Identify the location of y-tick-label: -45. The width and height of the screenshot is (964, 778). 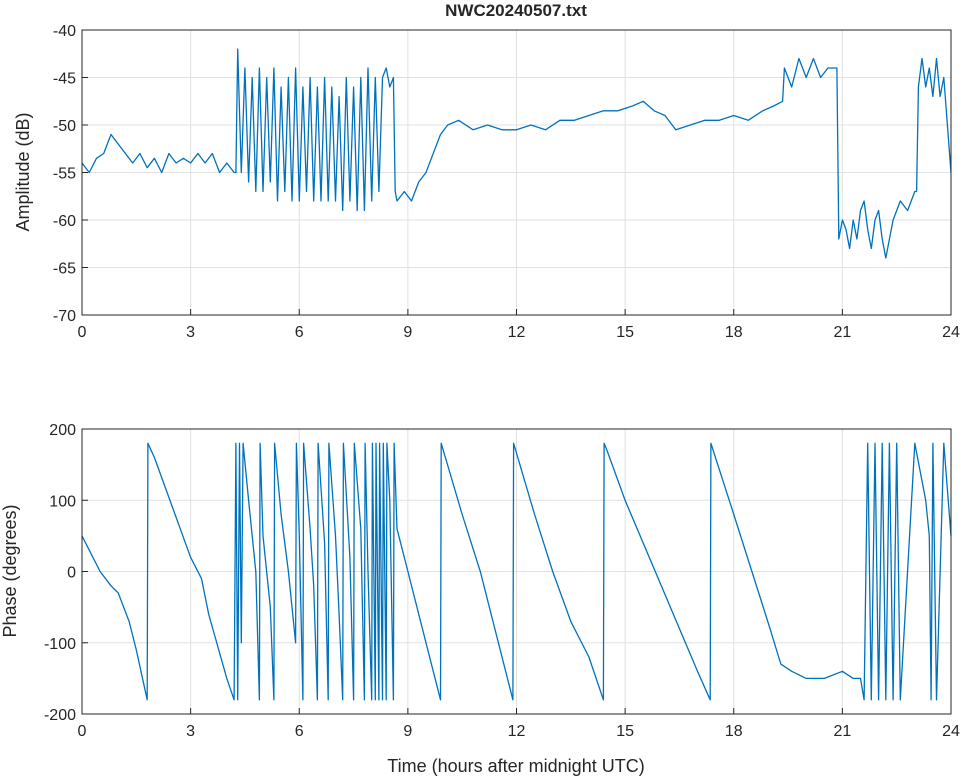
(64, 79).